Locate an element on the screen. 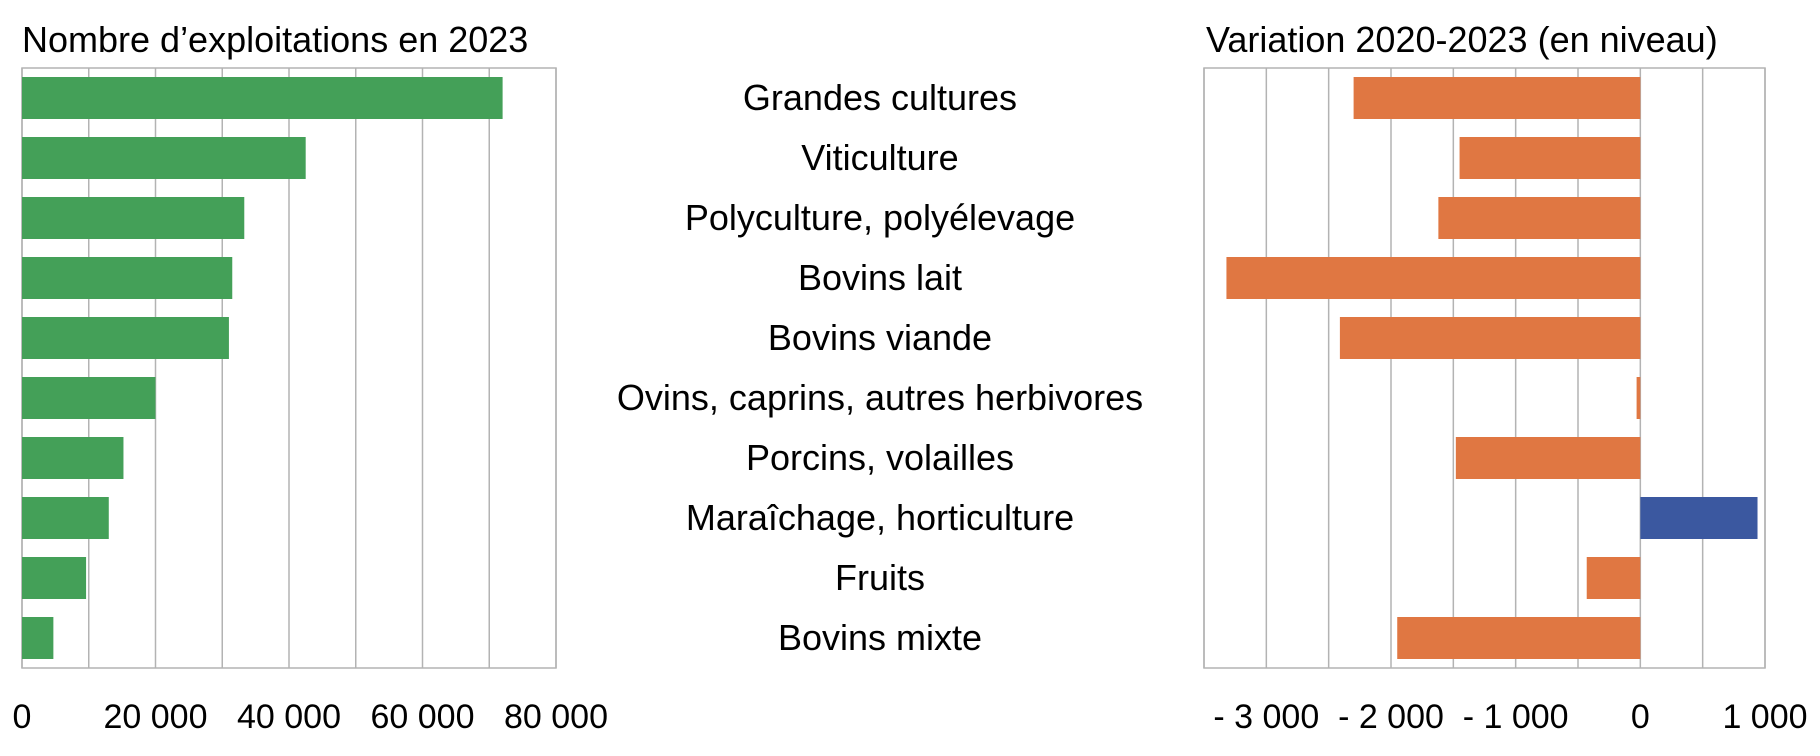 The height and width of the screenshot is (756, 1820). right-bar-grandes-cultures is located at coordinates (1497, 98).